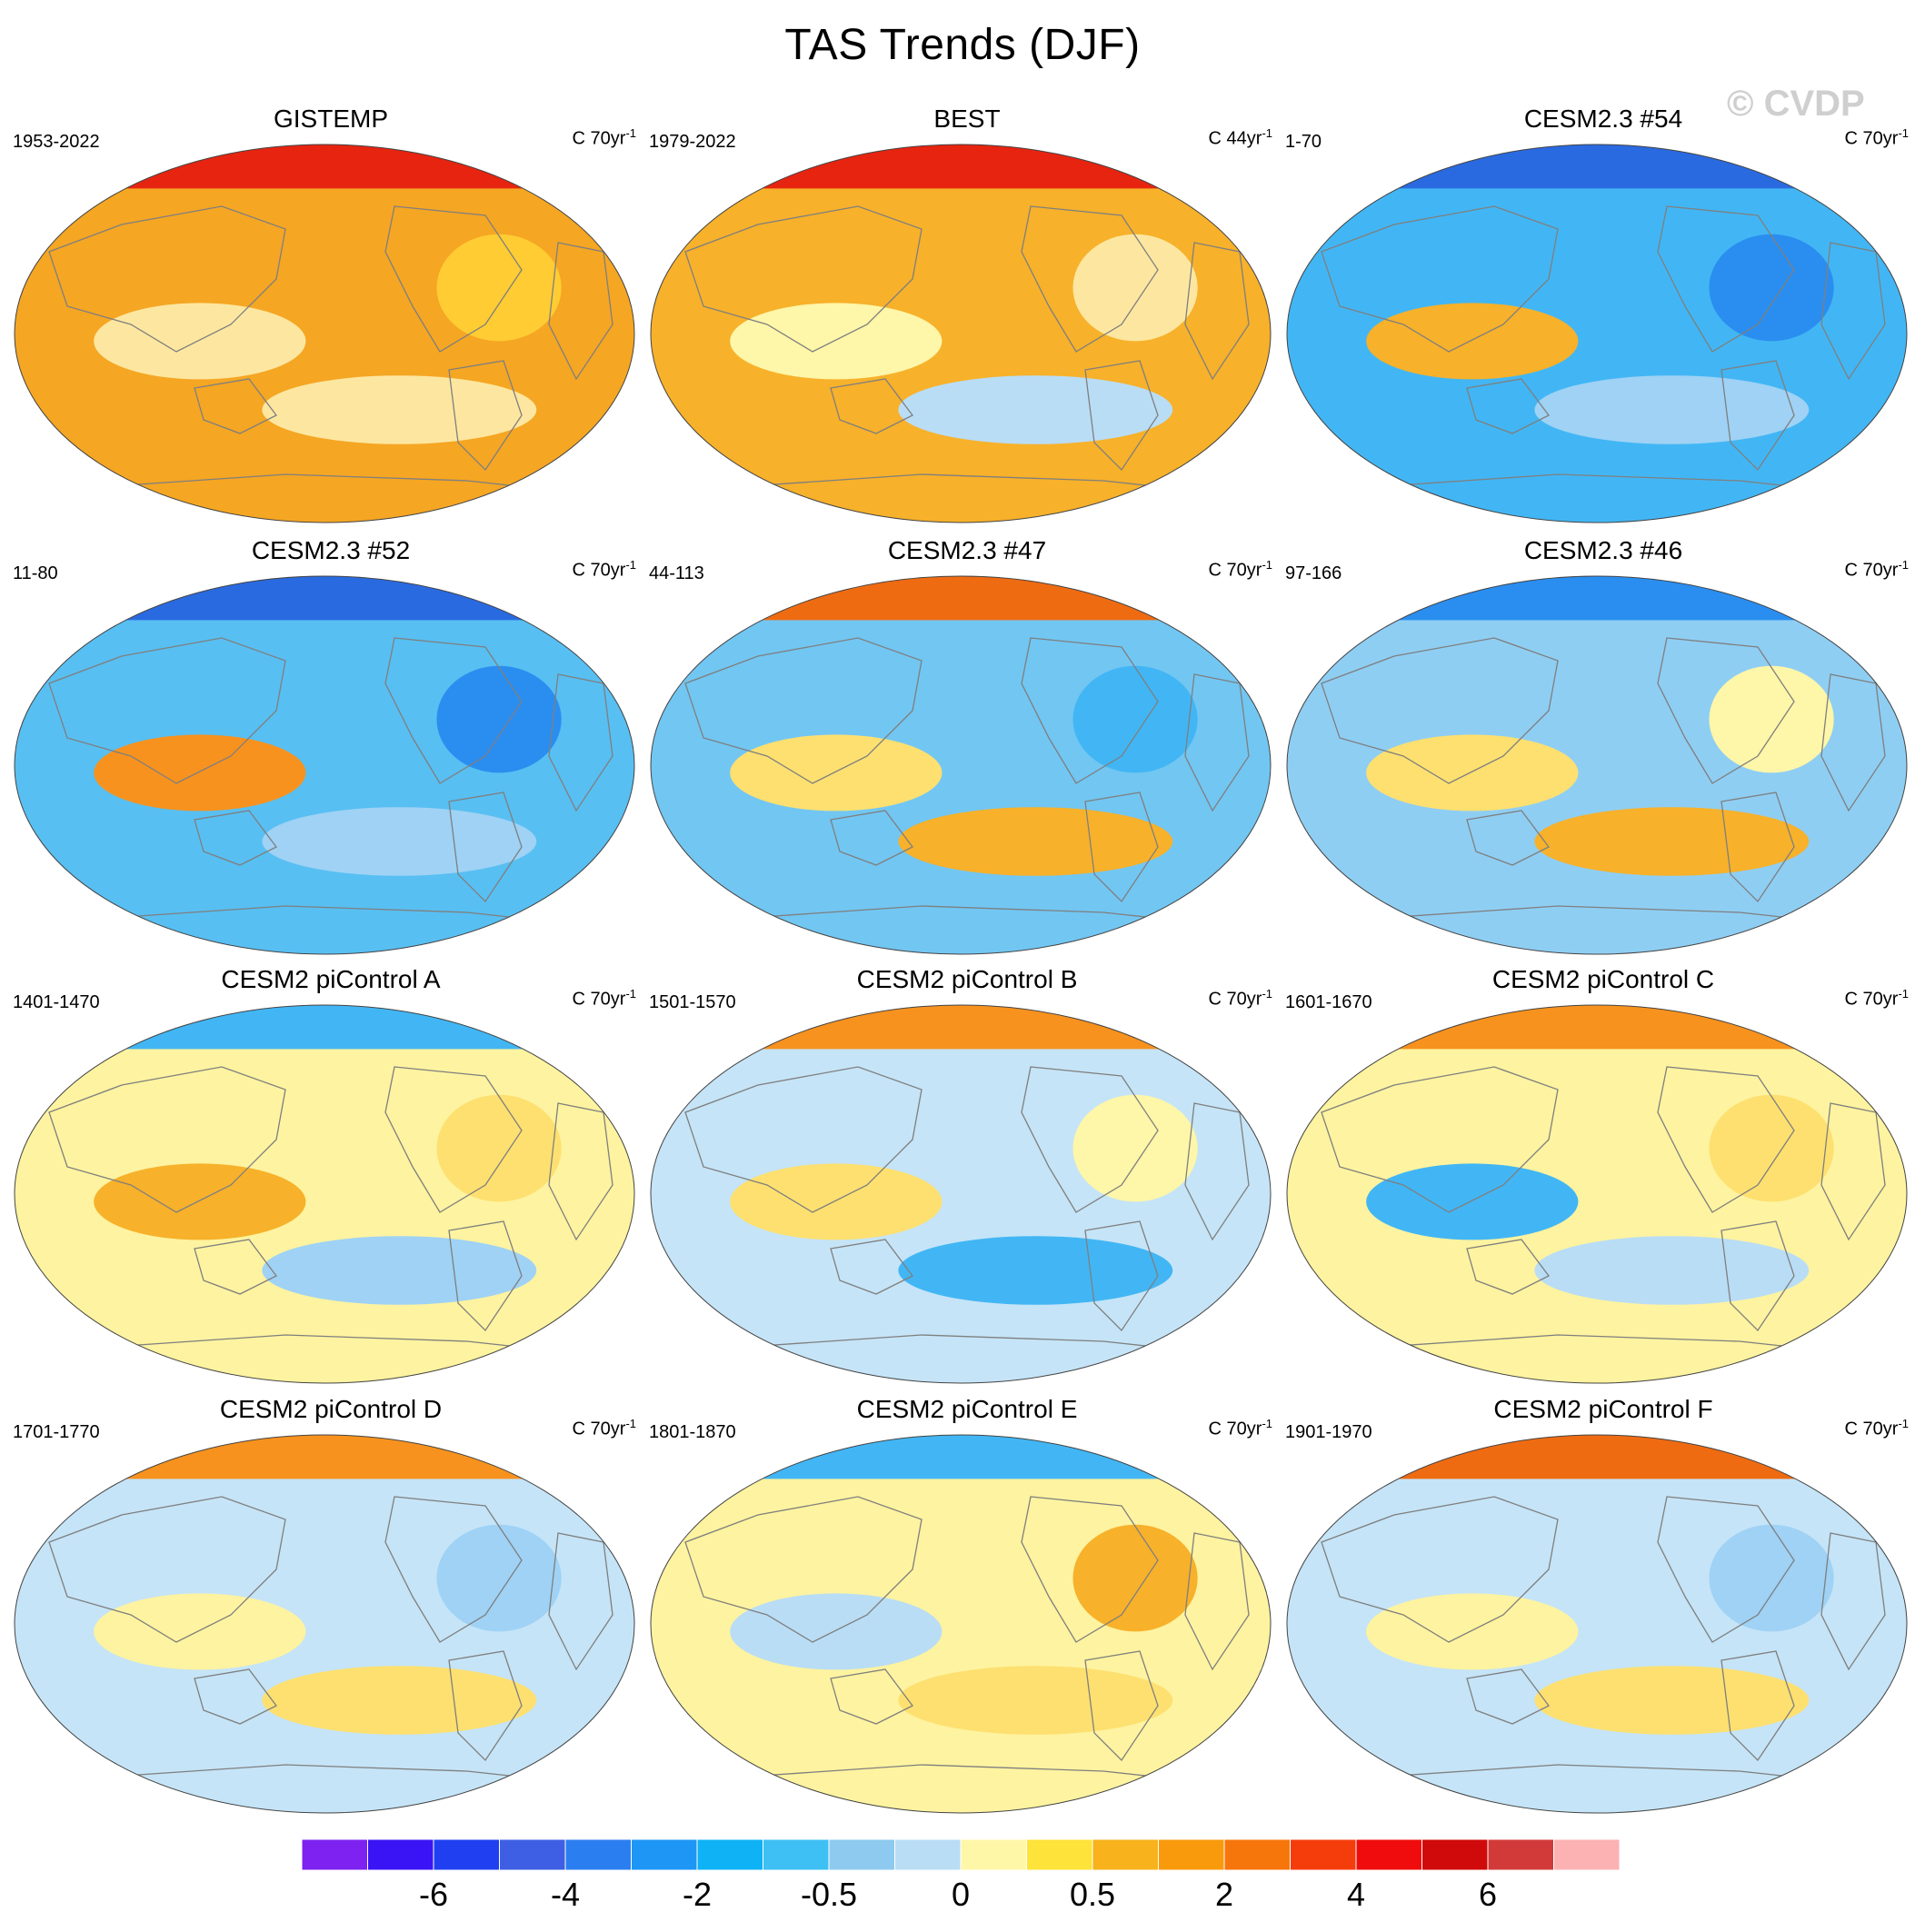 This screenshot has height=1932, width=1925. What do you see at coordinates (331, 979) in the screenshot?
I see `panel-title: CESM2 piControl A` at bounding box center [331, 979].